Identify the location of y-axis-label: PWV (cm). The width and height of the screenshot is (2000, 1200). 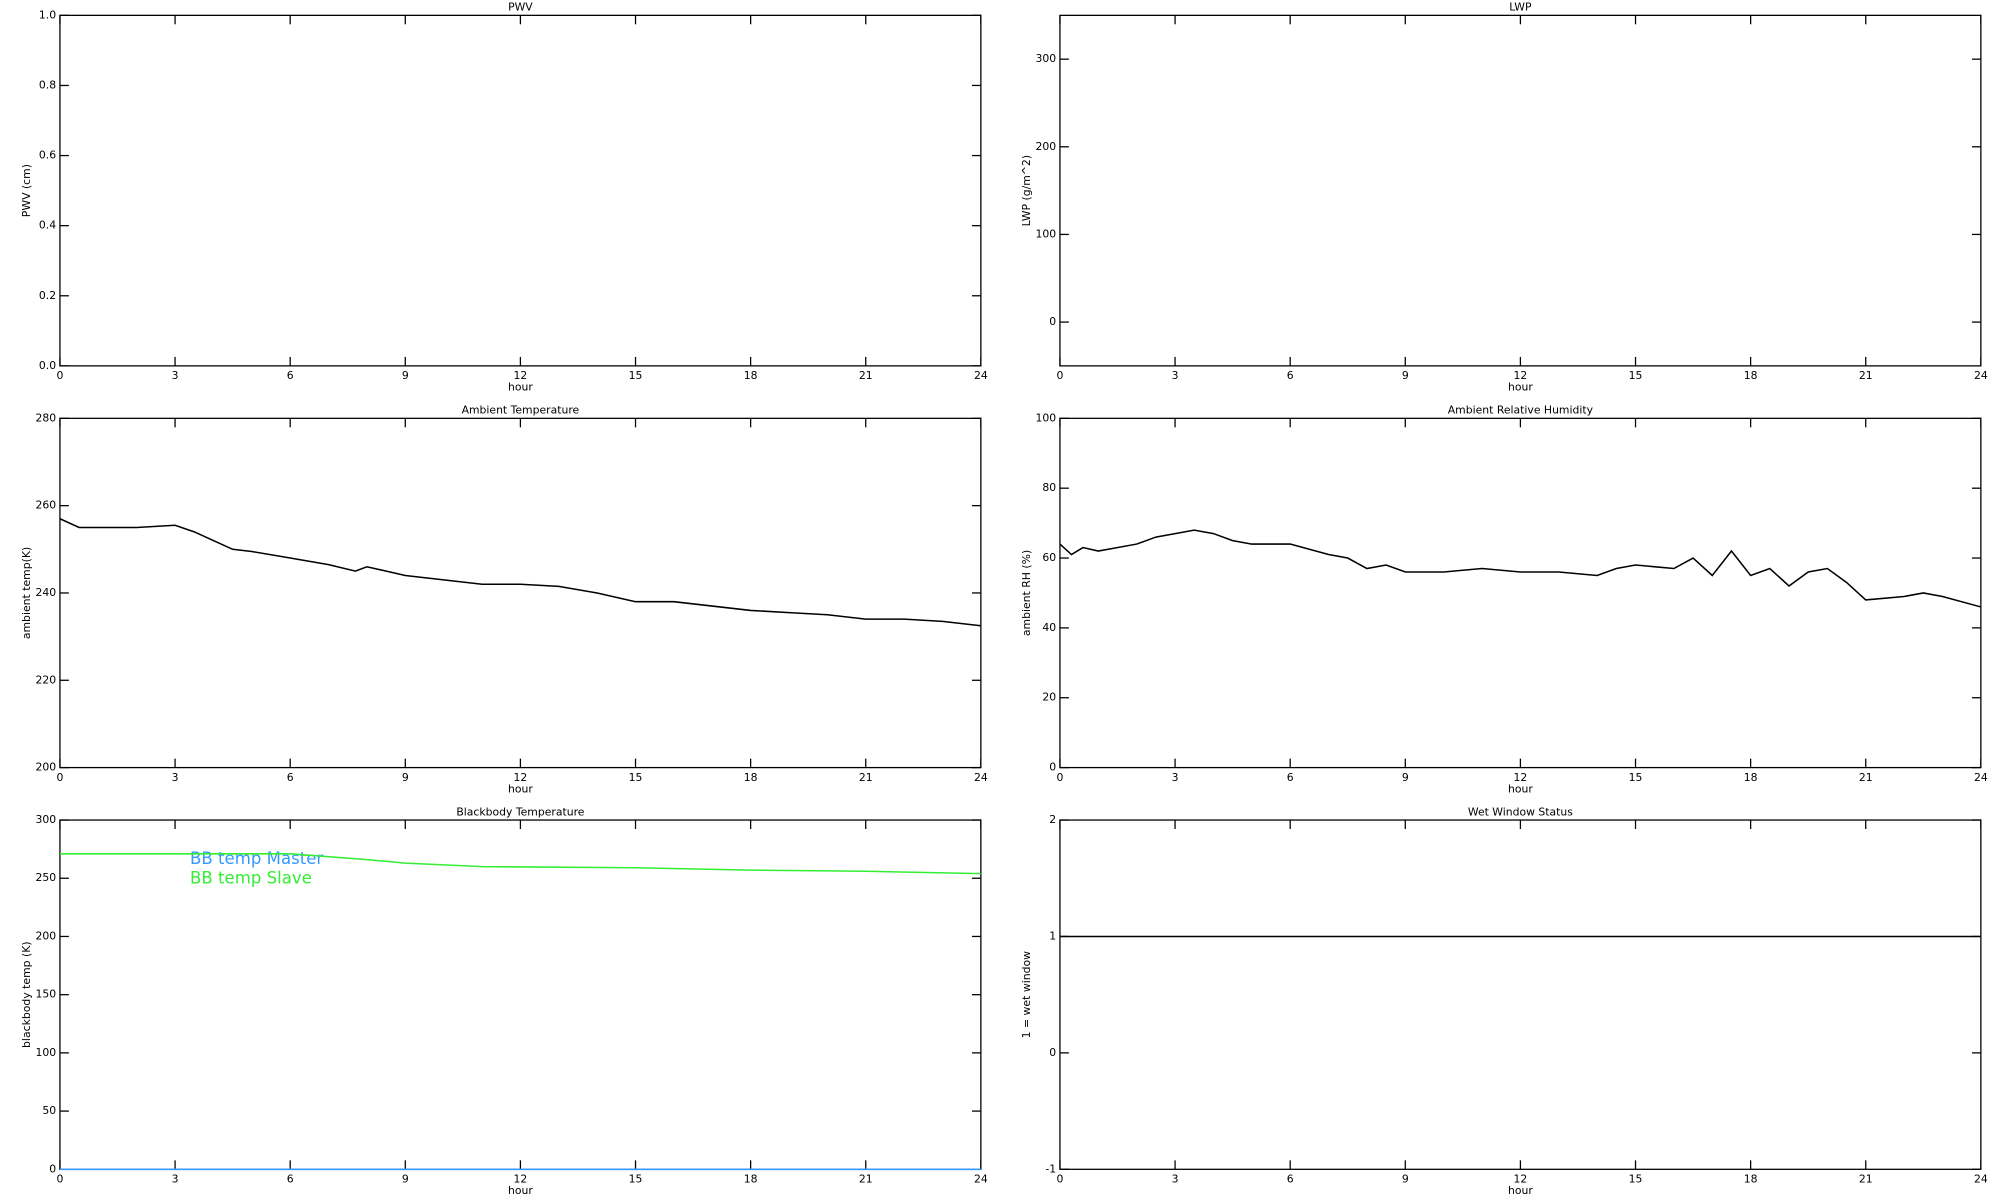
(26, 190).